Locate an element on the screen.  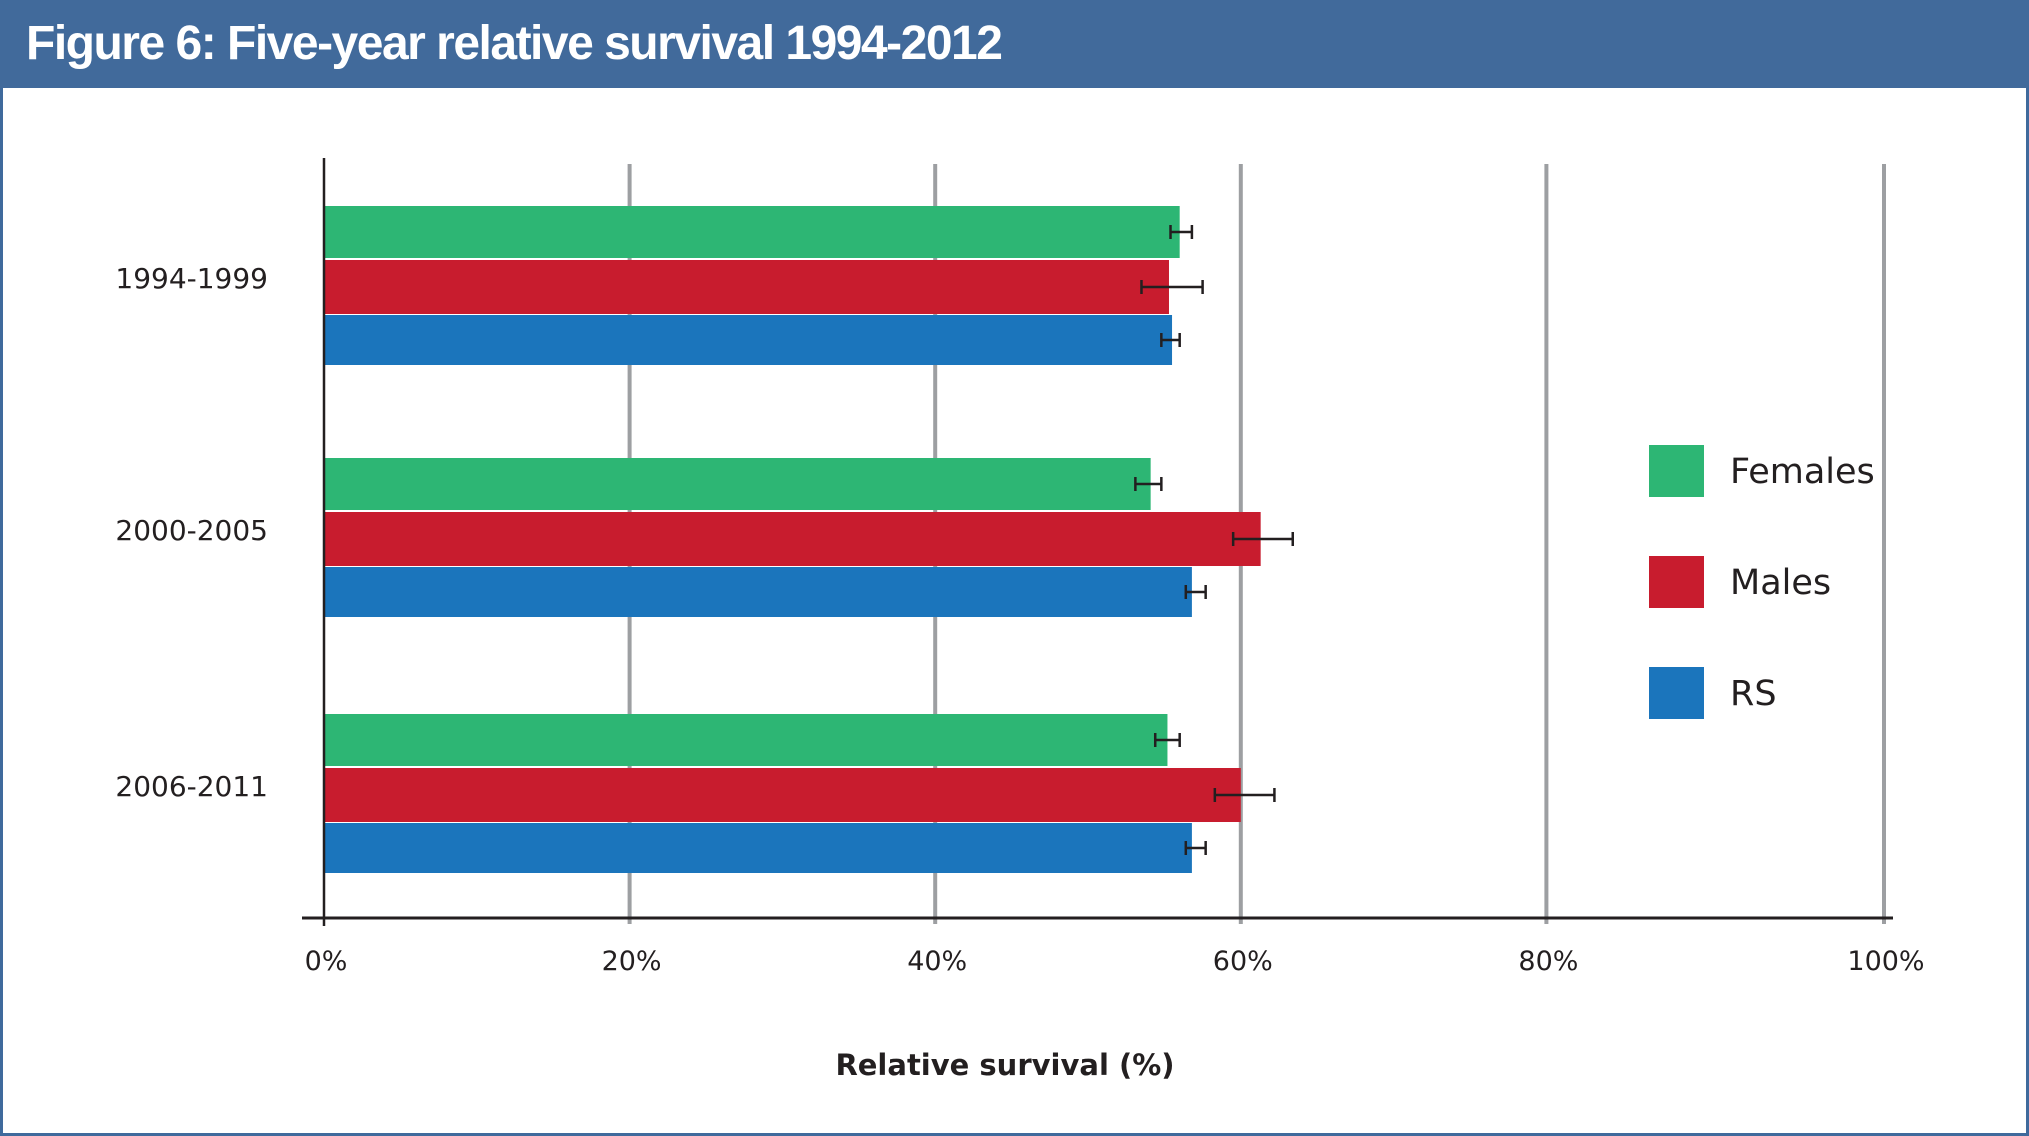
bar-rs-2006-2011 is located at coordinates (758, 848).